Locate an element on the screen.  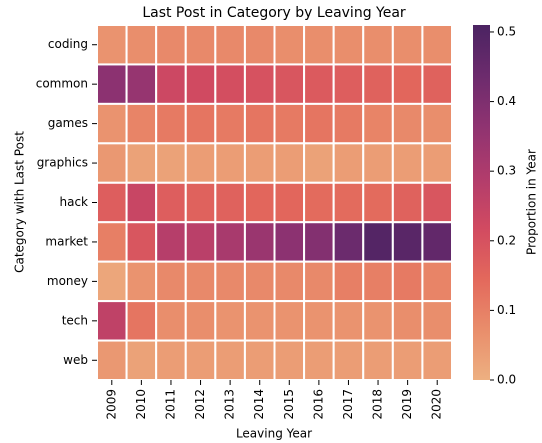
x-axis-label: Leaving Year is located at coordinates (274, 434).